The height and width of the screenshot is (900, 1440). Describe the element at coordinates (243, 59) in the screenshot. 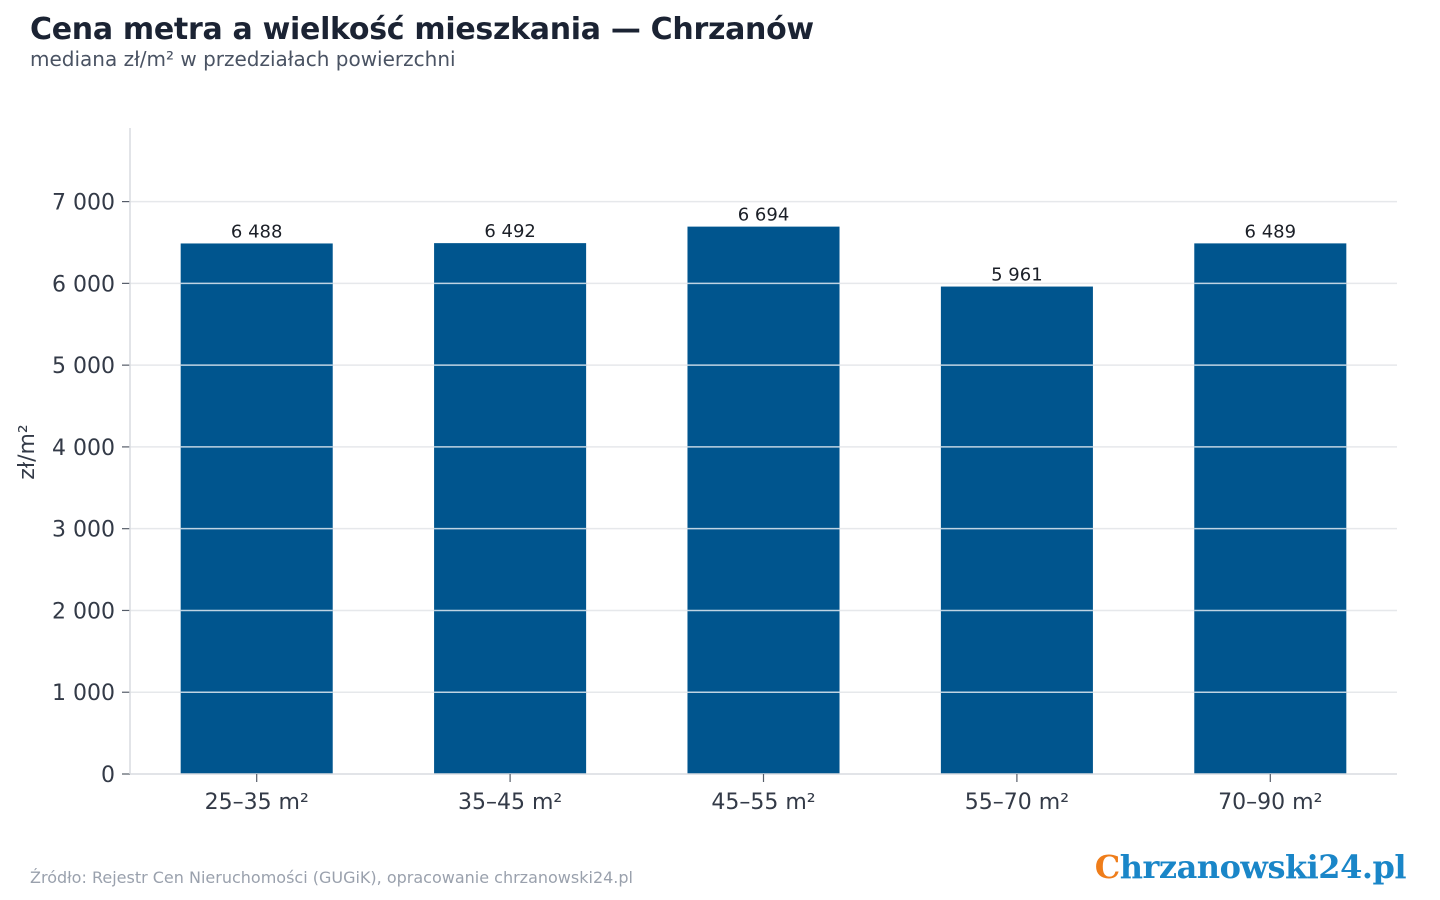

I see `chart-subtitle: mediana zł/m² w przedziałach powierzchni` at that location.